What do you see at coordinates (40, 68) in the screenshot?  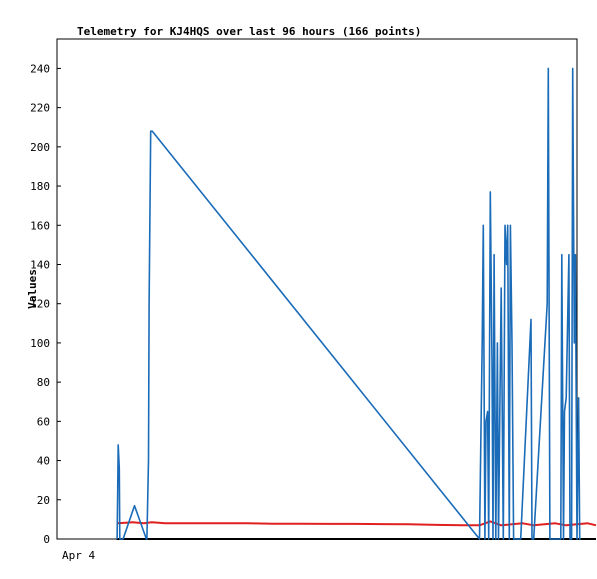 I see `y-tick-label: 240` at bounding box center [40, 68].